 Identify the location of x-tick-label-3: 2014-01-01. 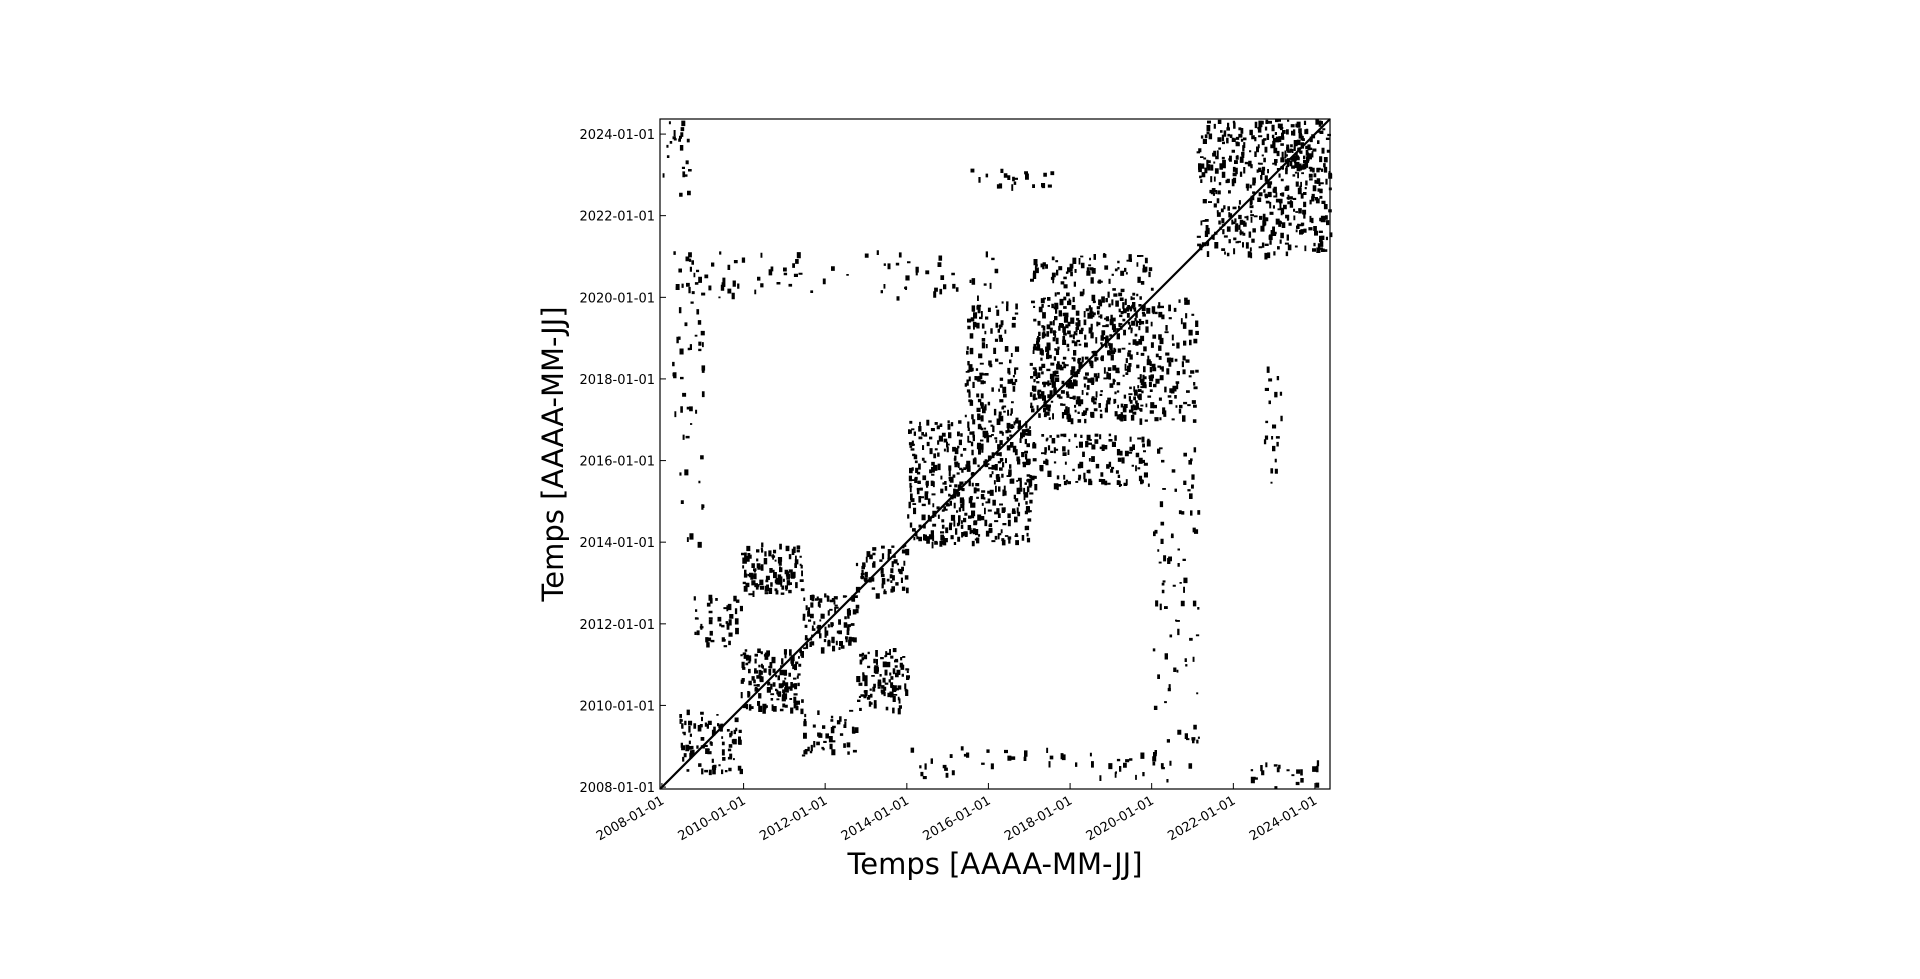
(875, 818).